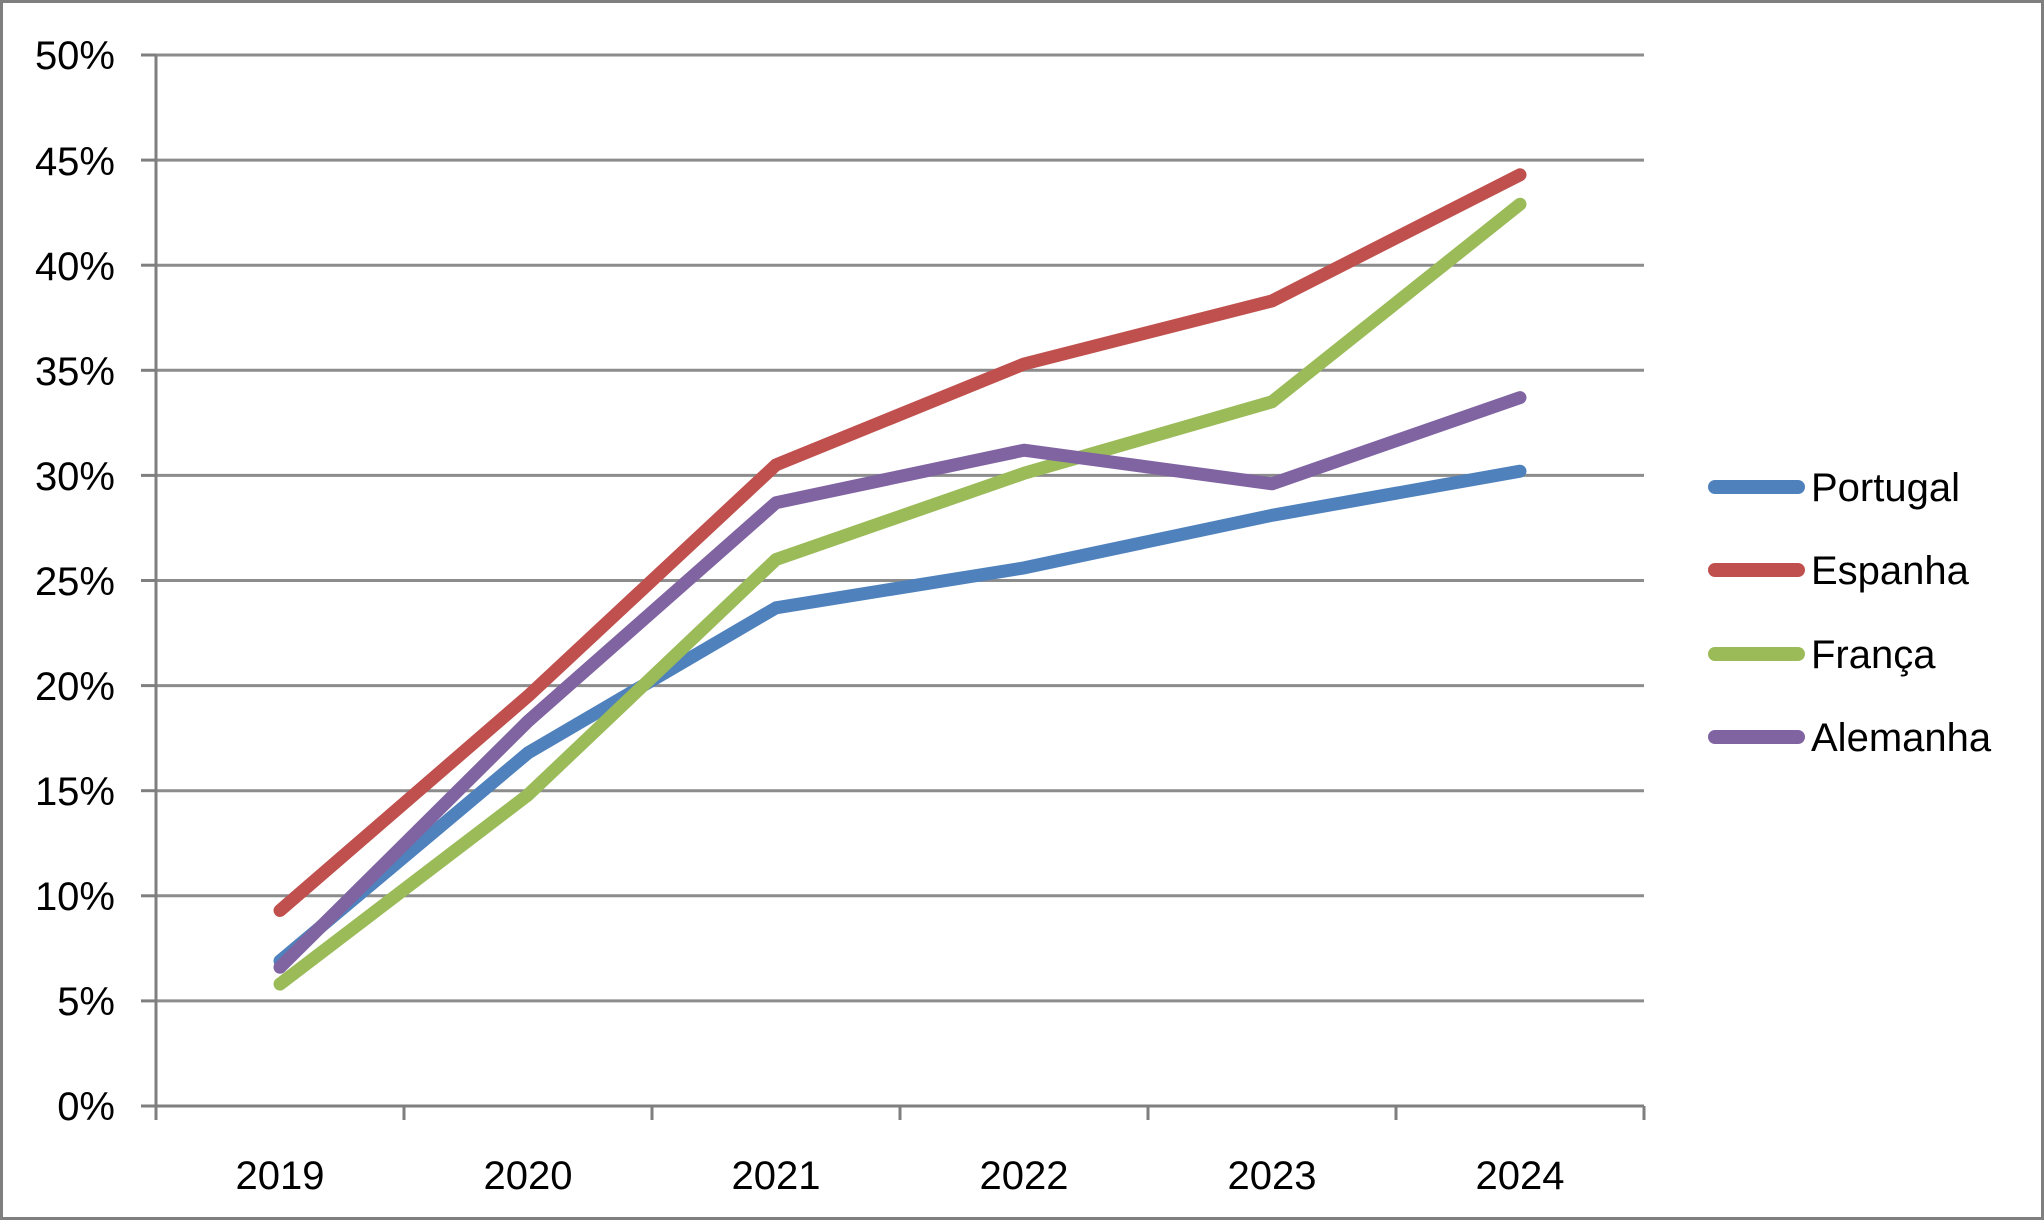  What do you see at coordinates (1272, 1176) in the screenshot?
I see `x-axis-label: 2023` at bounding box center [1272, 1176].